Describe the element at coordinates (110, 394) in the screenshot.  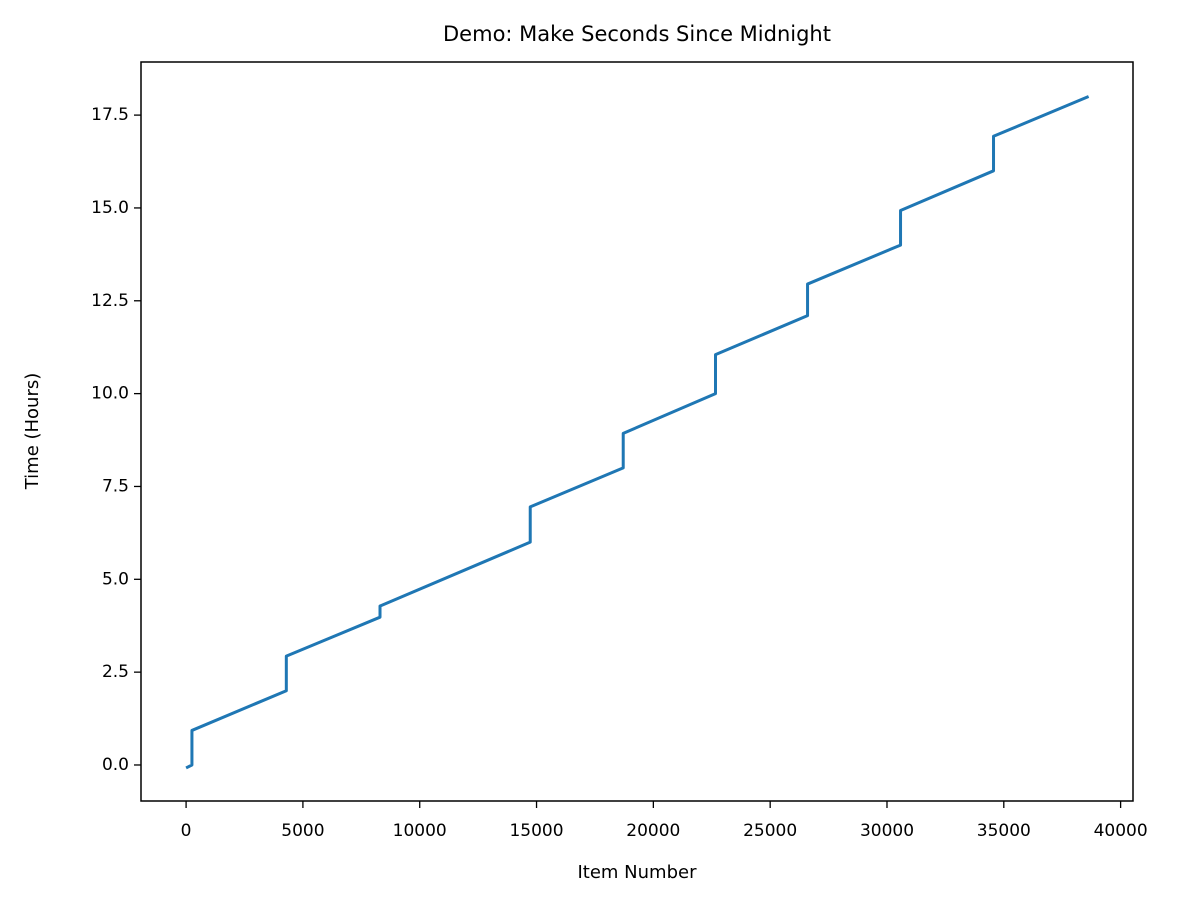
I see `y-tick-label: 10.0` at that location.